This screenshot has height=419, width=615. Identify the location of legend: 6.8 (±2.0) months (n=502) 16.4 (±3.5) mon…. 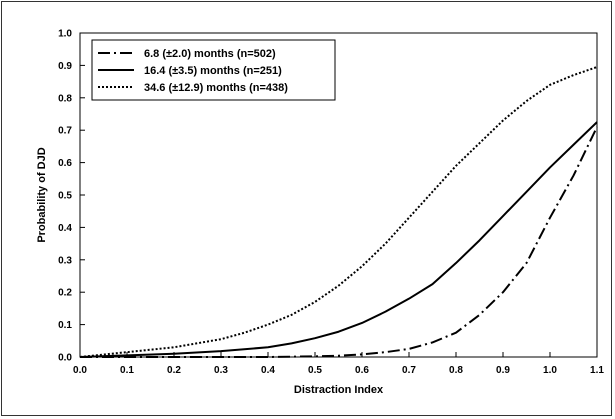
(213, 70).